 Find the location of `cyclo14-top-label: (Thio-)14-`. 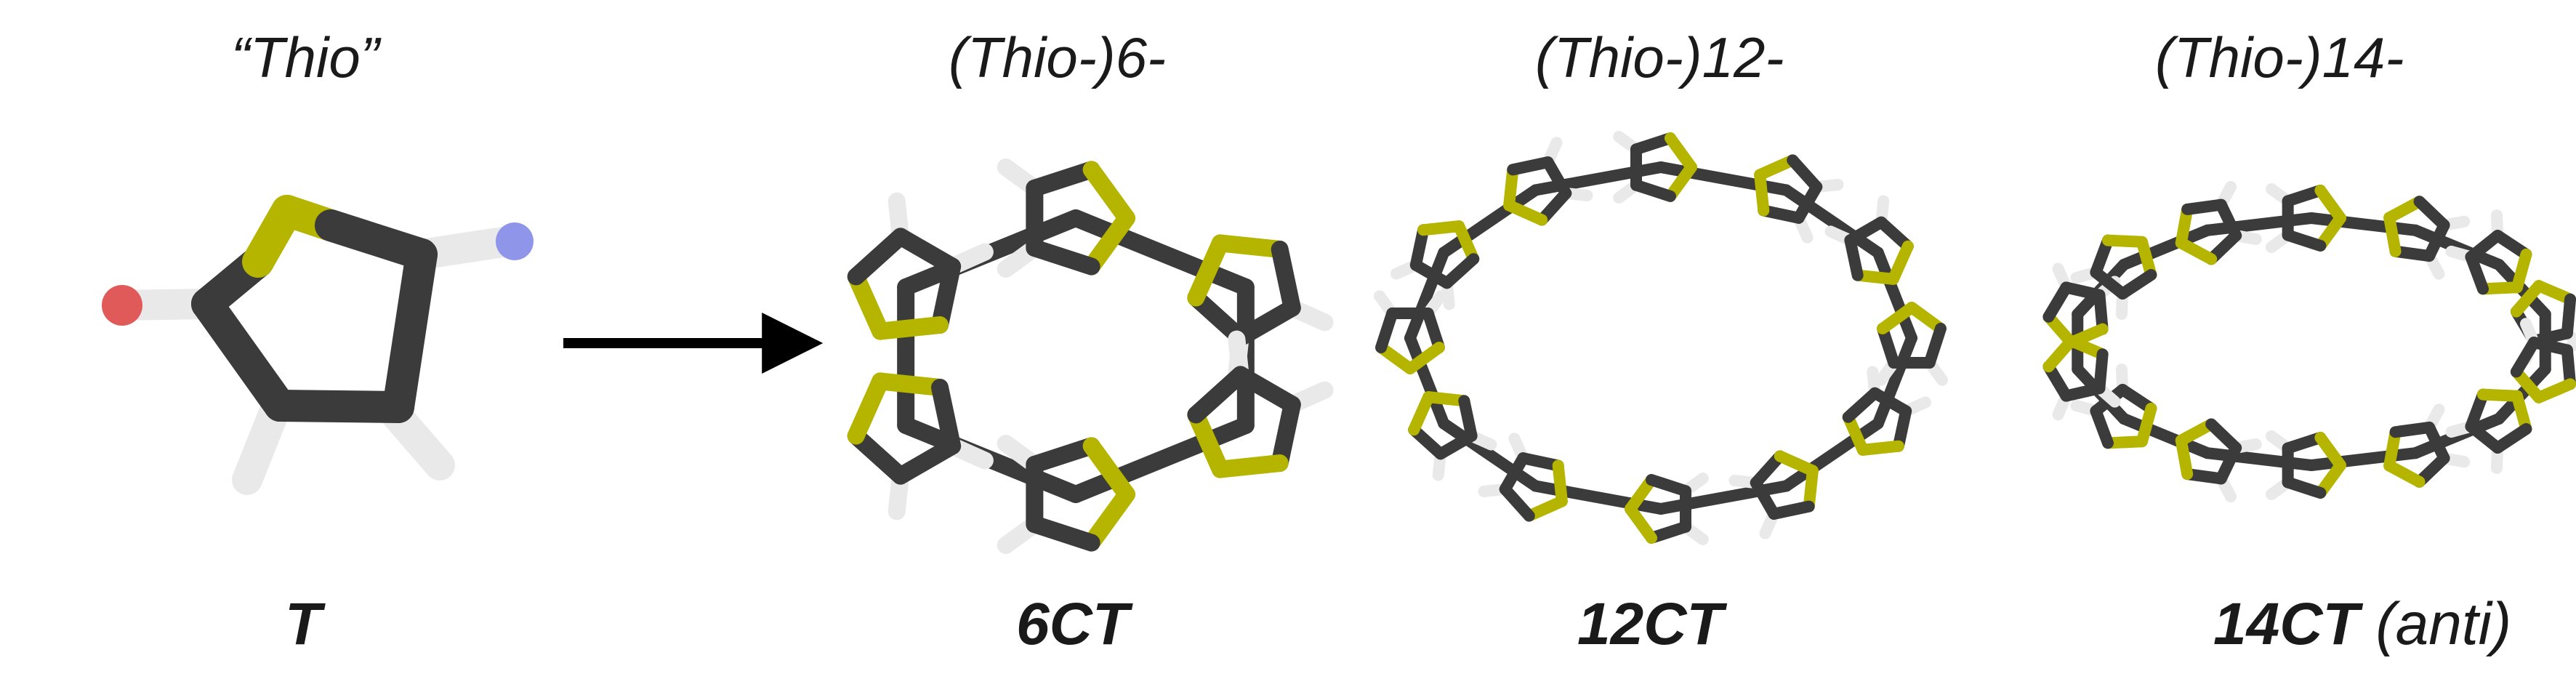

cyclo14-top-label: (Thio-)14- is located at coordinates (2279, 57).